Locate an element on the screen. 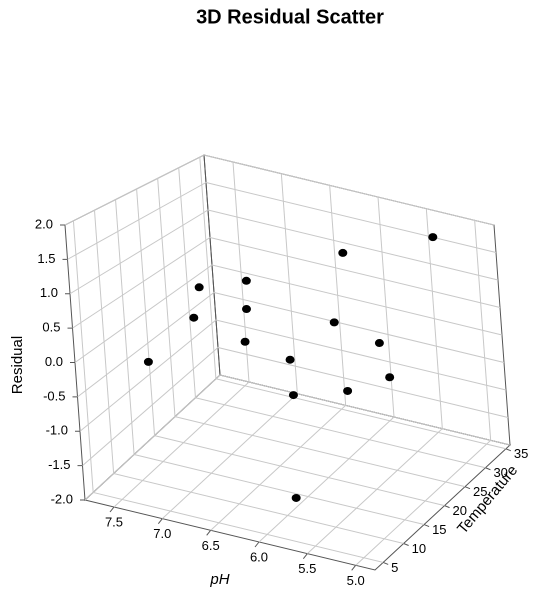 The width and height of the screenshot is (550, 598). y-tick-label: 35 is located at coordinates (521, 453).